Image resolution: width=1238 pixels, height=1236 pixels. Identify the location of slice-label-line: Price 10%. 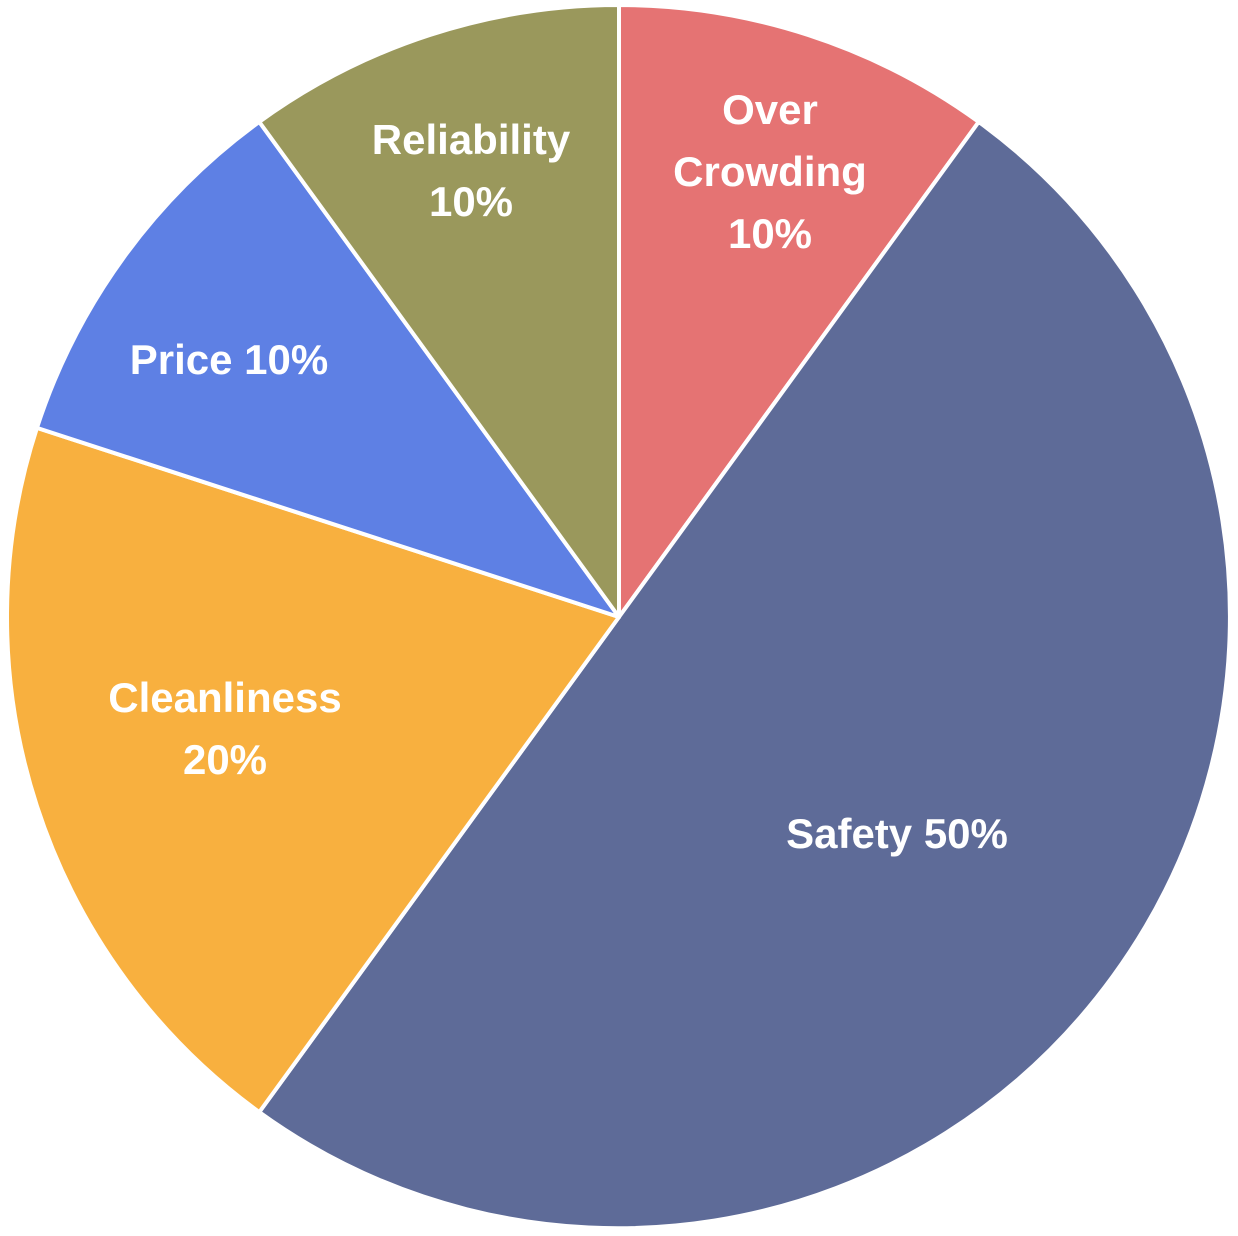
(229, 359).